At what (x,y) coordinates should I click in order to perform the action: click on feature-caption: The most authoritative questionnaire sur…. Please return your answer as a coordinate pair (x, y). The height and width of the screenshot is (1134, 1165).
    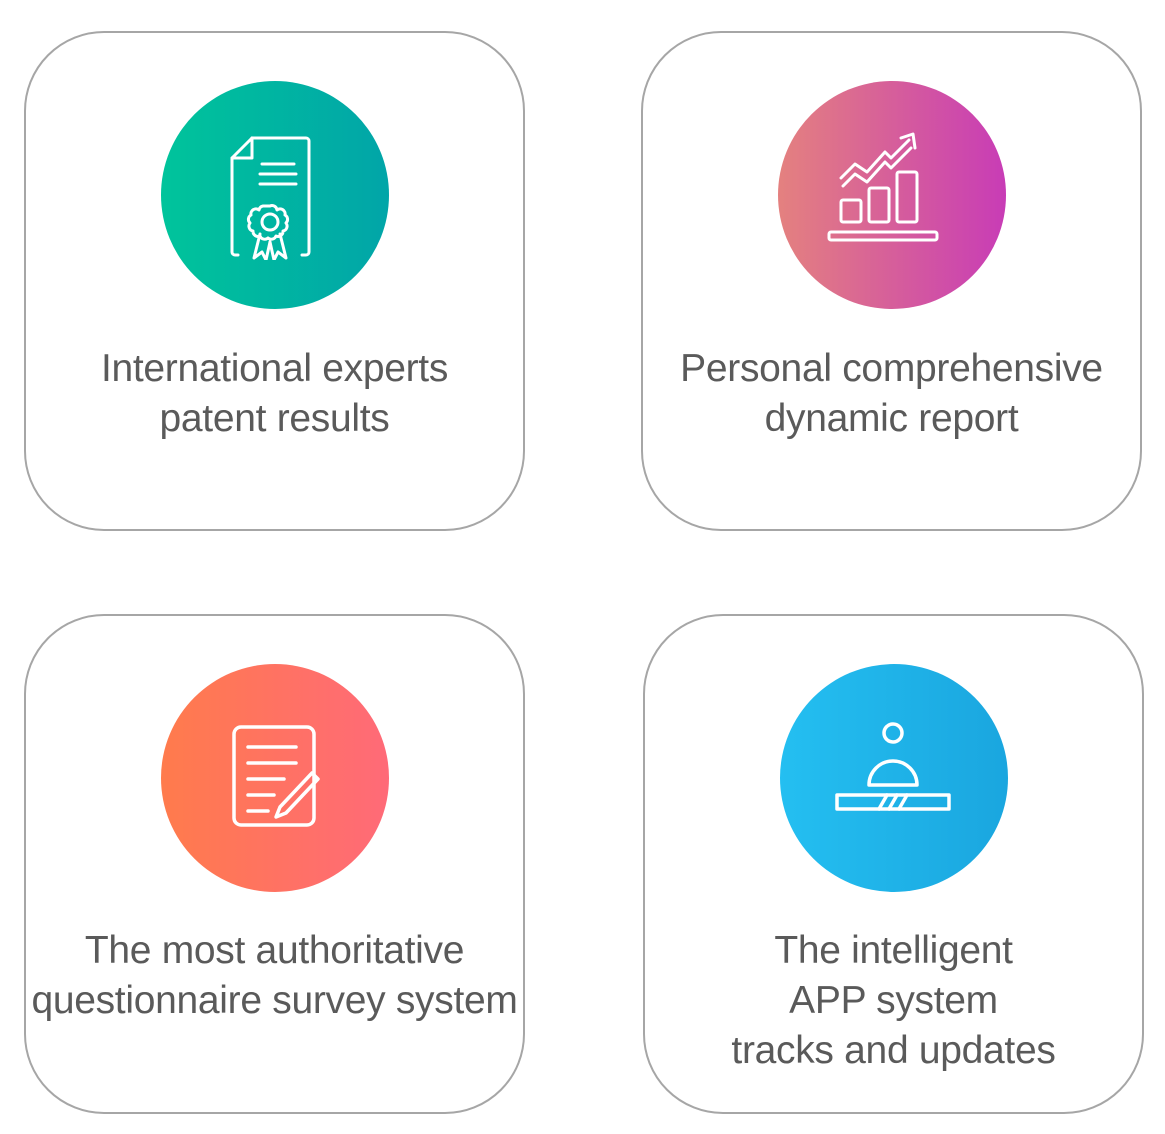
    Looking at the image, I should click on (274, 976).